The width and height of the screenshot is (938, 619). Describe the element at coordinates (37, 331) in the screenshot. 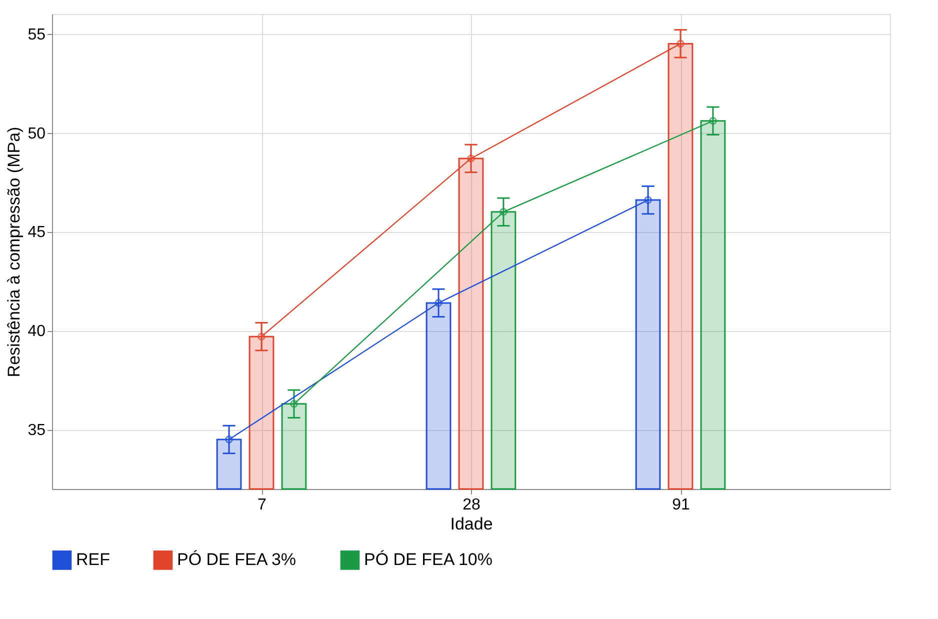

I see `y-tick-label: 40` at that location.